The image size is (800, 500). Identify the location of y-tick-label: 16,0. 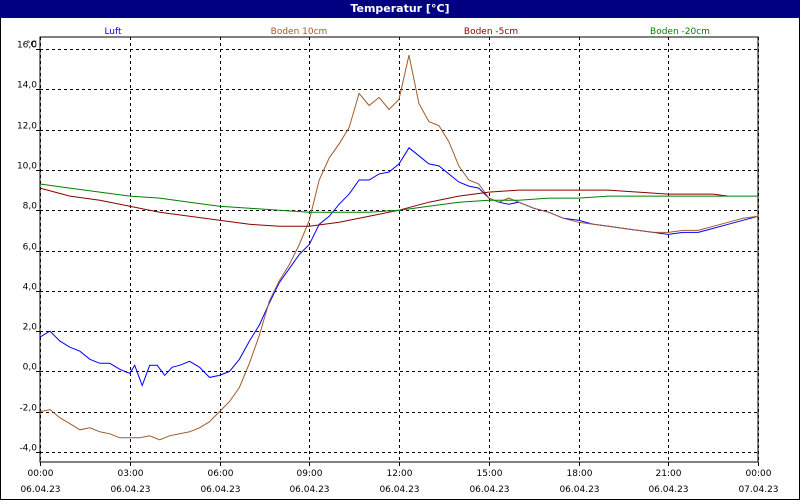
(27, 46).